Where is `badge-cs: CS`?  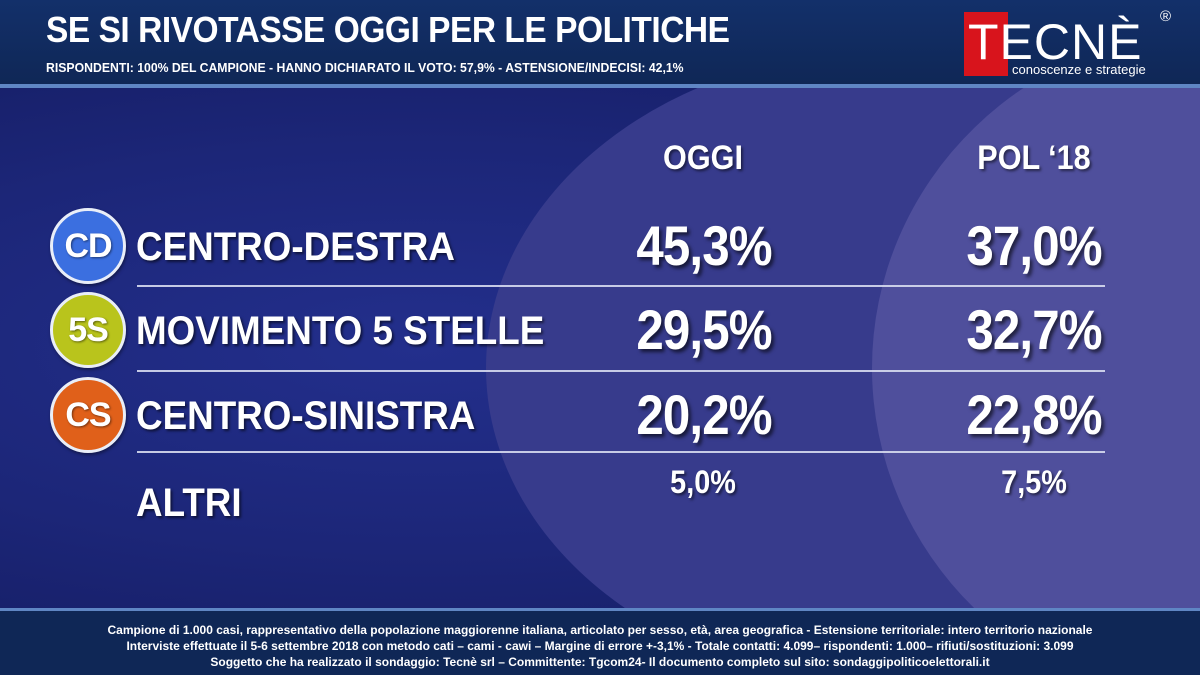
badge-cs: CS is located at coordinates (88, 415).